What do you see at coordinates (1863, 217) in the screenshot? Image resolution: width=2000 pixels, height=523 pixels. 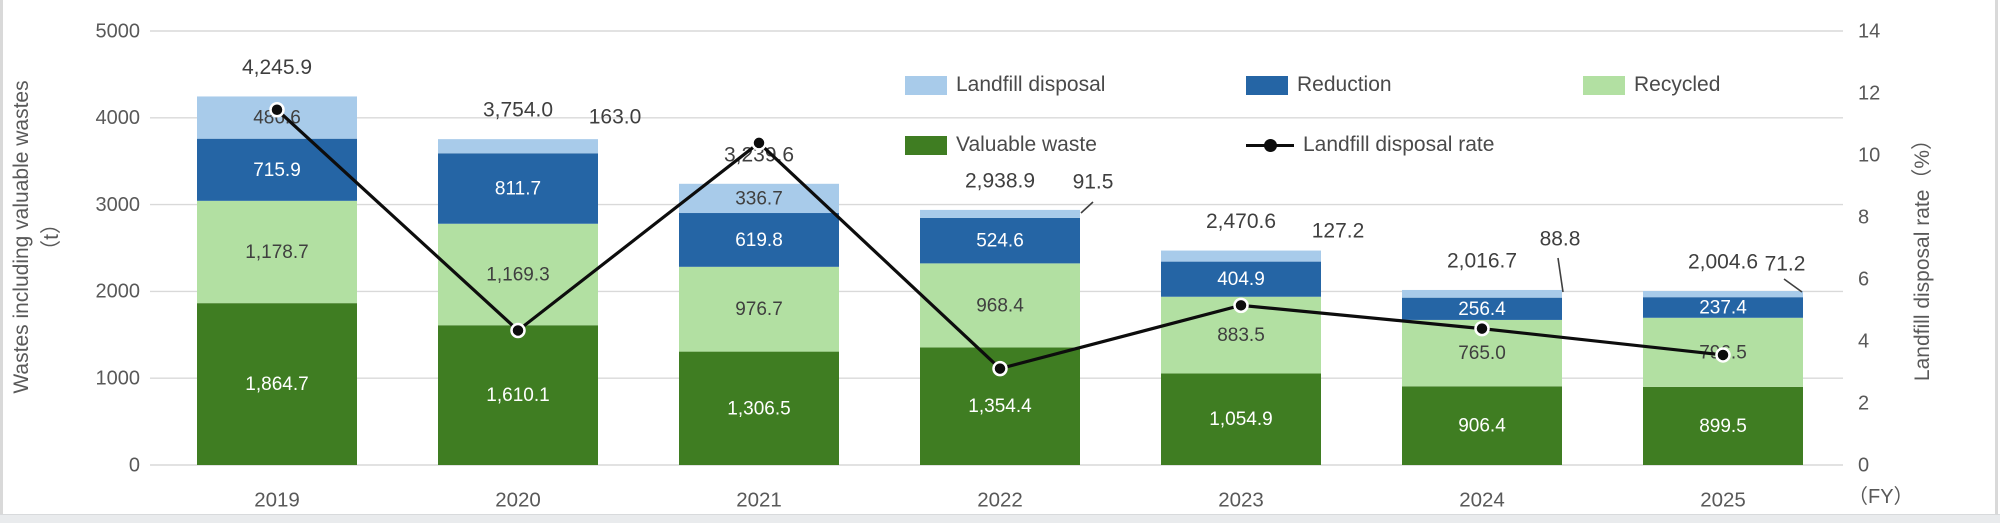 I see `right-axis-tick-label: 8` at bounding box center [1863, 217].